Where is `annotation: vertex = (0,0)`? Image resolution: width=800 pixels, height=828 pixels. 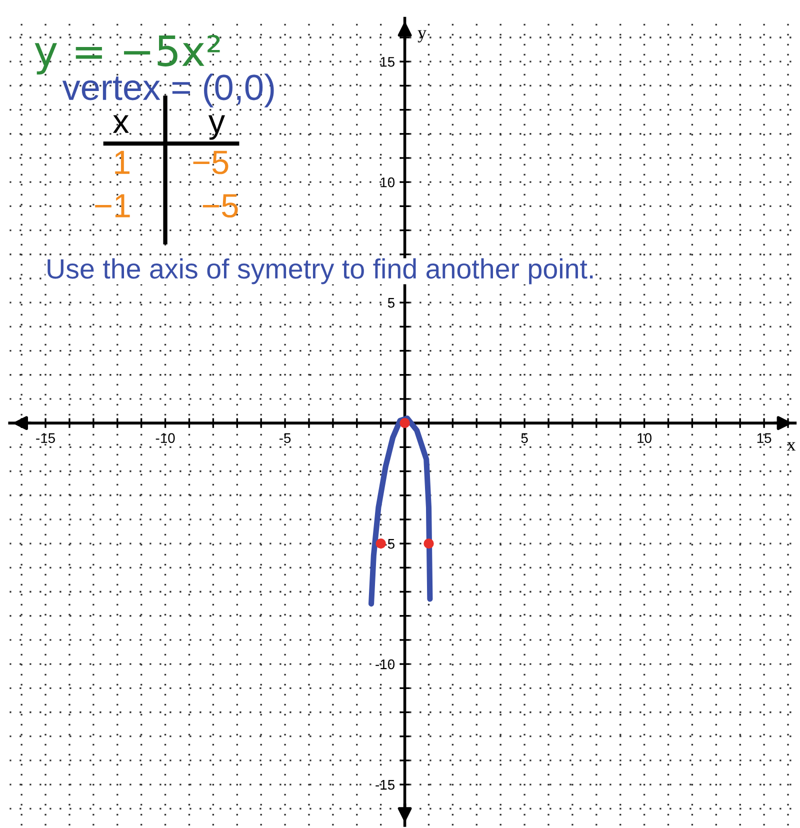
annotation: vertex = (0,0) is located at coordinates (168, 91).